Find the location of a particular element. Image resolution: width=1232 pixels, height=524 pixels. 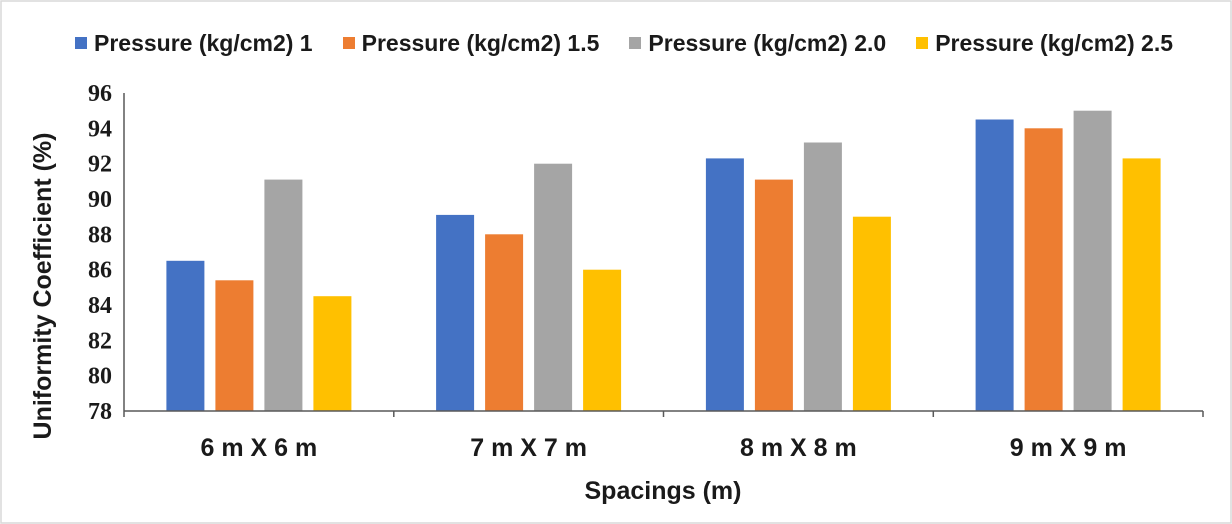

bar-s3-c1 is located at coordinates (283, 295).